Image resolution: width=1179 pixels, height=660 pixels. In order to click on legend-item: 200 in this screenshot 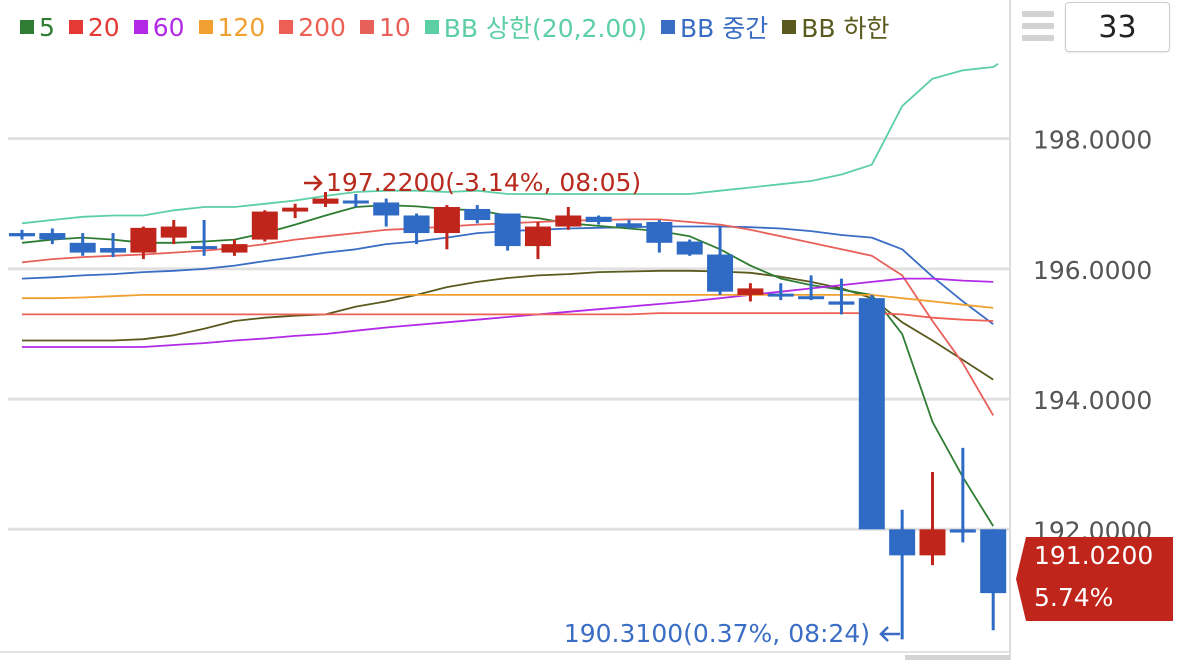, I will do `click(312, 27)`.